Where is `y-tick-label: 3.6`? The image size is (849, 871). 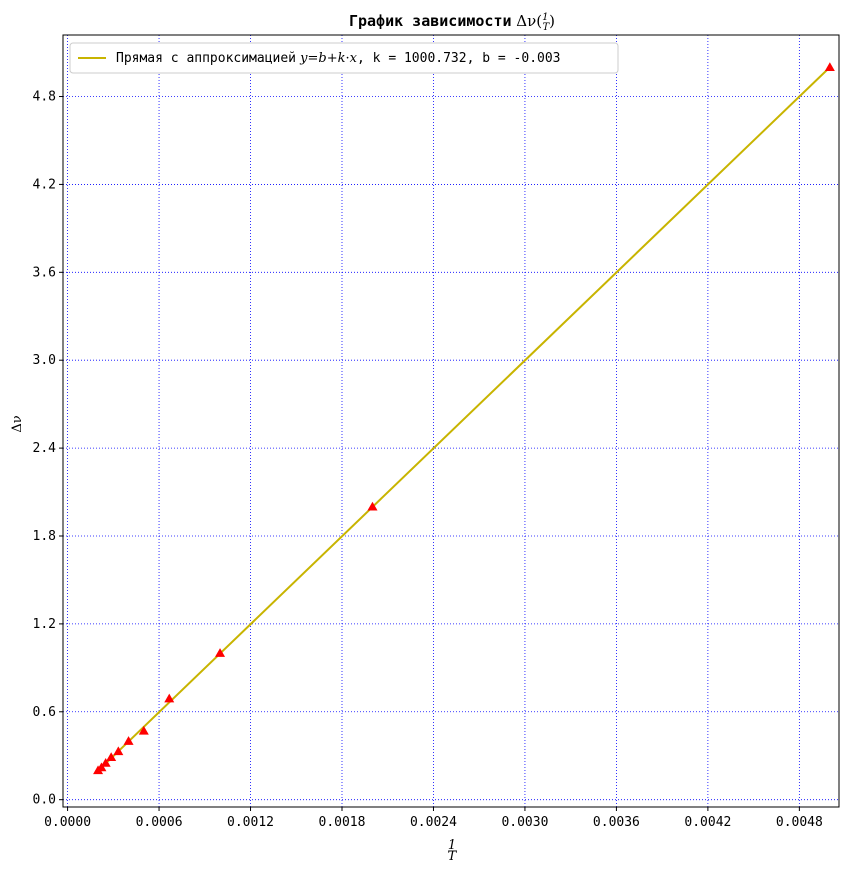
y-tick-label: 3.6 is located at coordinates (44, 272).